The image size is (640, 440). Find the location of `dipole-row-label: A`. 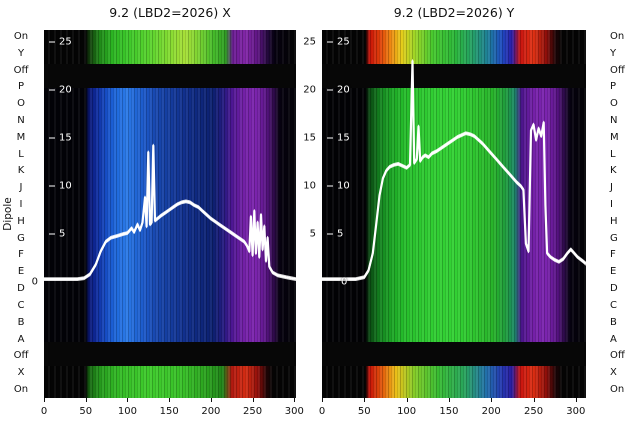

dipole-row-label: A is located at coordinates (21, 339).